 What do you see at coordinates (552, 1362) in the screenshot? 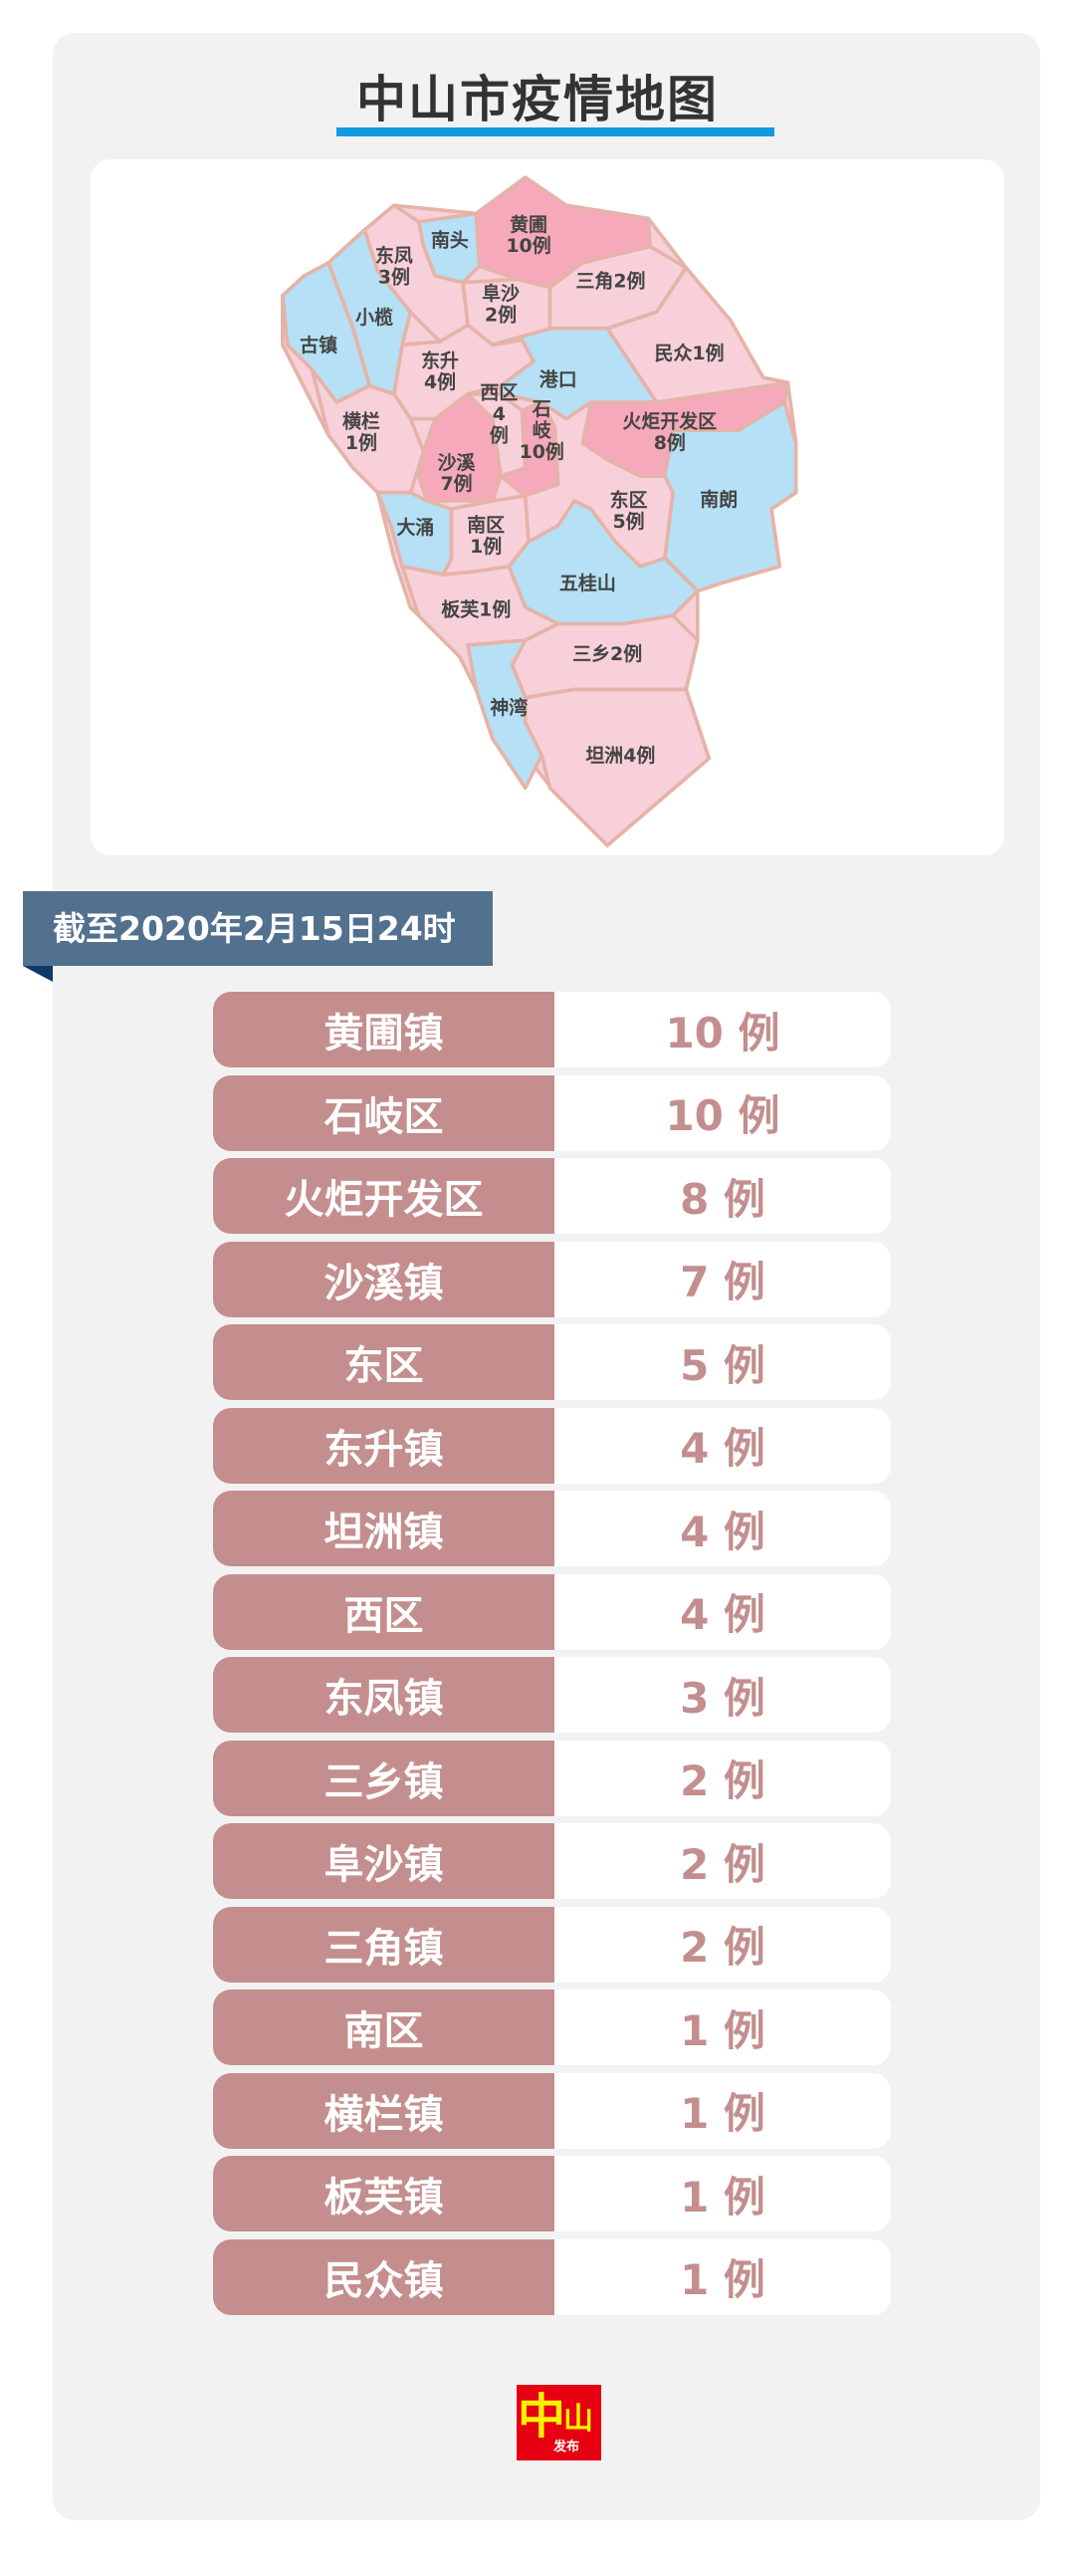
I see `table-row: 东区 5 例` at bounding box center [552, 1362].